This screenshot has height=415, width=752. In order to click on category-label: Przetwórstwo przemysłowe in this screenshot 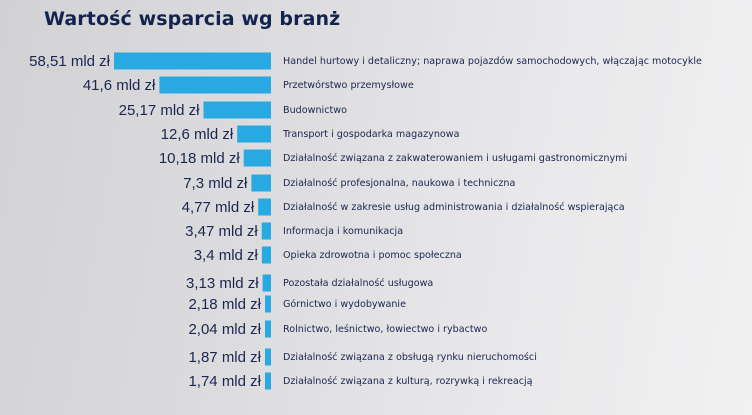, I will do `click(348, 85)`.